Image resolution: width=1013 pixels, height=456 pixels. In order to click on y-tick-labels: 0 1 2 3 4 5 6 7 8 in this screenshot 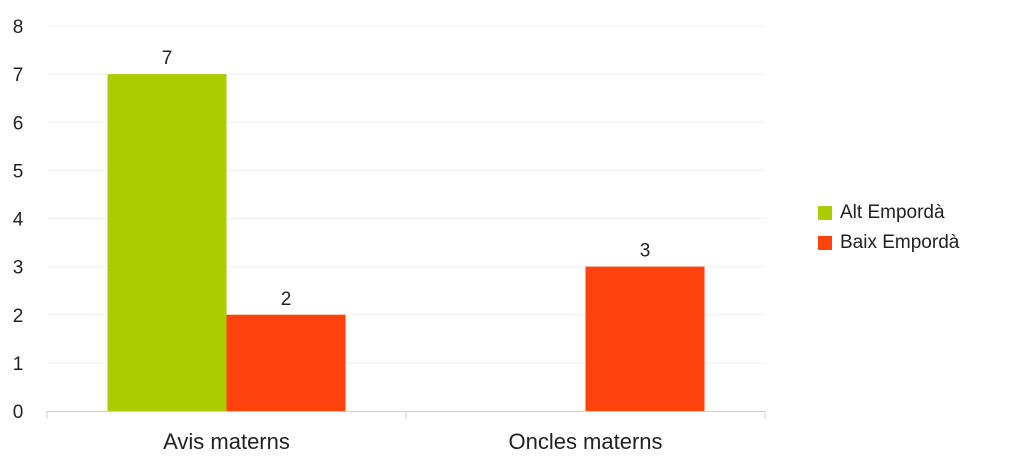, I will do `click(18, 220)`.